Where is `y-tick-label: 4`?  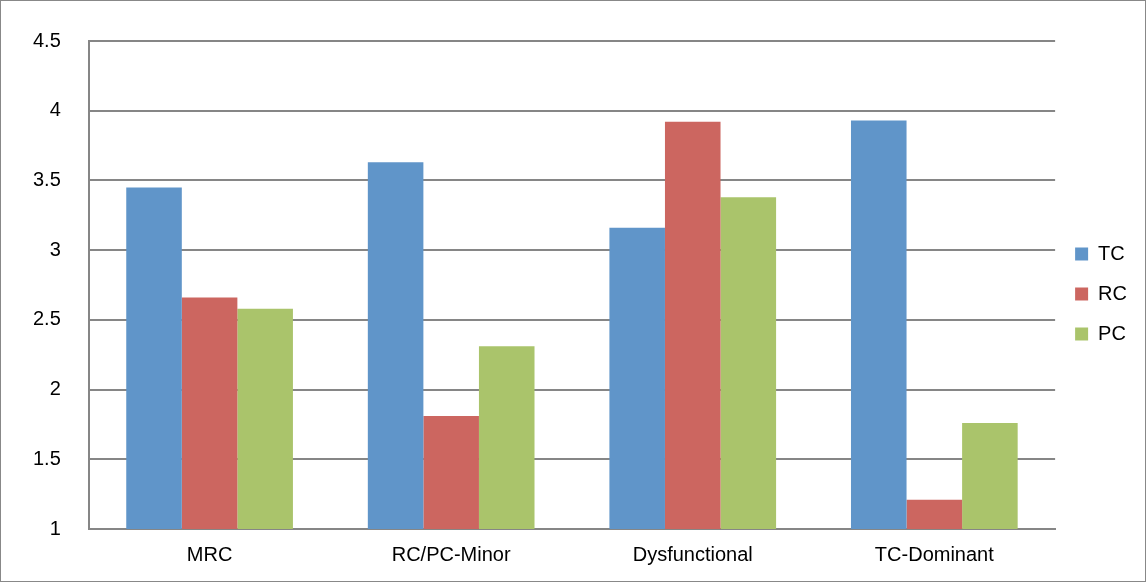 y-tick-label: 4 is located at coordinates (55, 109).